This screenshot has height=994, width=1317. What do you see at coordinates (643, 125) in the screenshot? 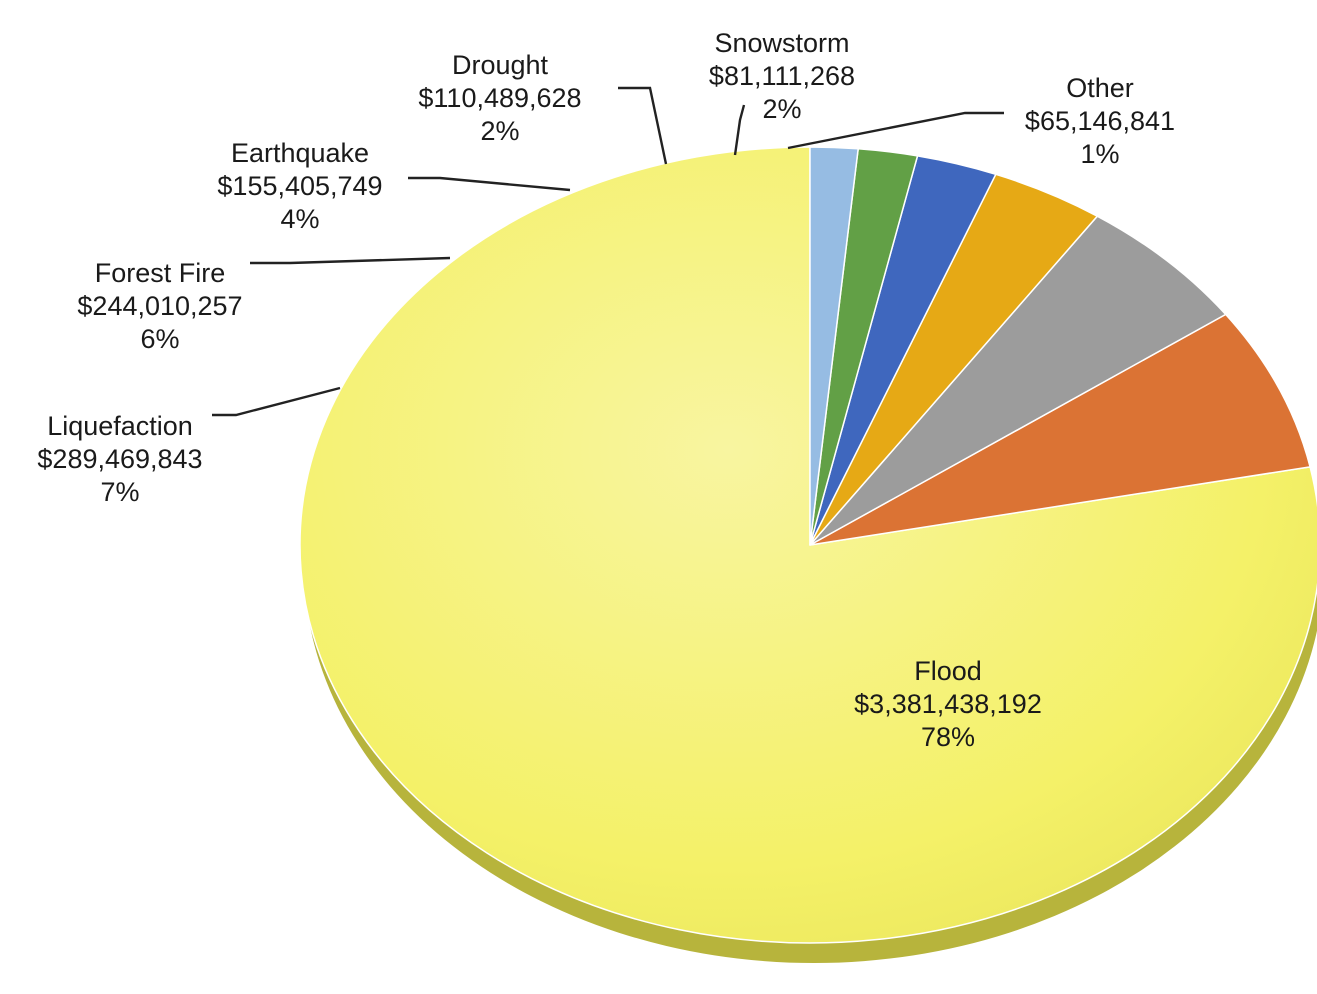
I see `leader-line-drought` at bounding box center [643, 125].